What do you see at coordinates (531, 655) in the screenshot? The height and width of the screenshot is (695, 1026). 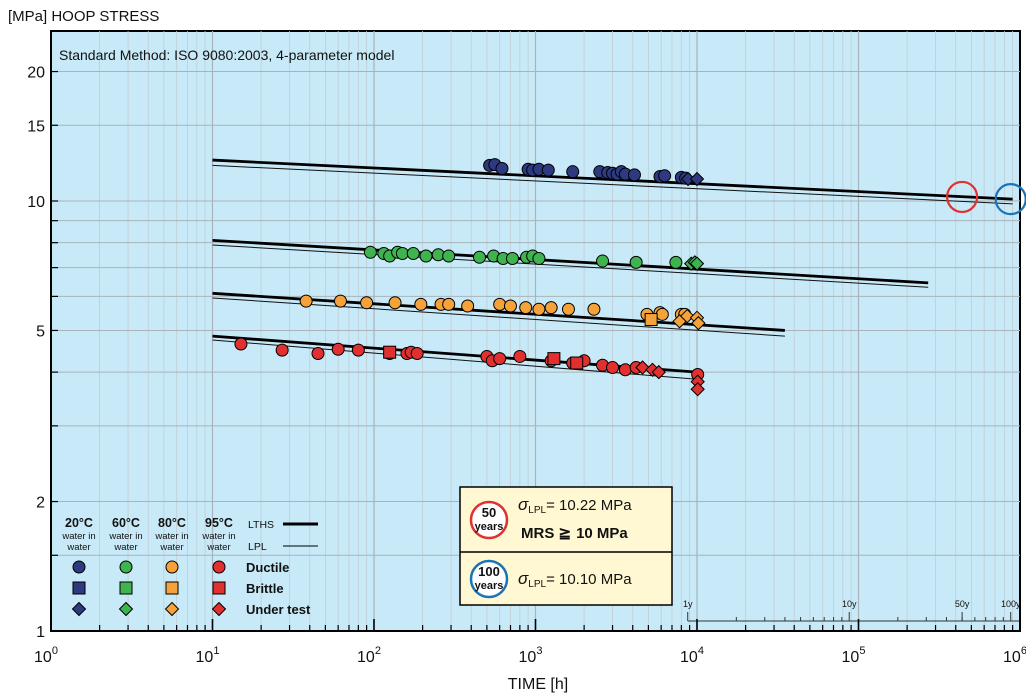 I see `x-tick-label: 10³` at bounding box center [531, 655].